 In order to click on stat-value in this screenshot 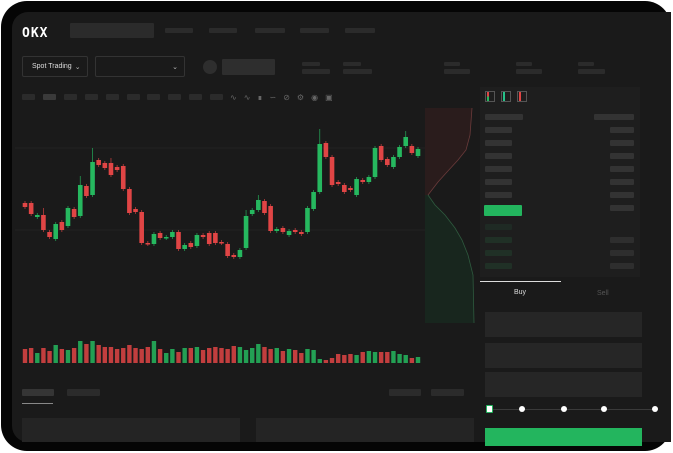, I will do `click(529, 71)`.